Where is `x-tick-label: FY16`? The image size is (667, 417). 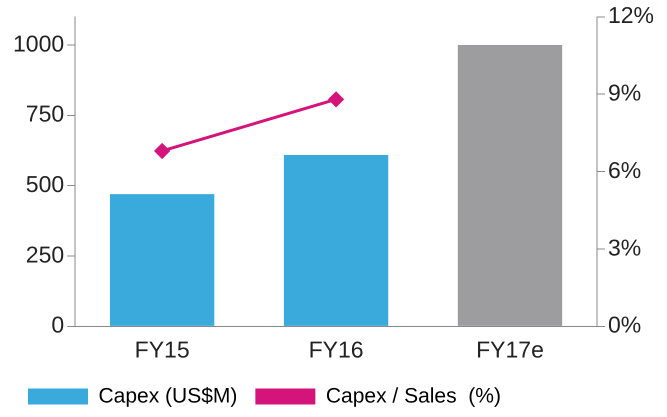 x-tick-label: FY16 is located at coordinates (336, 349).